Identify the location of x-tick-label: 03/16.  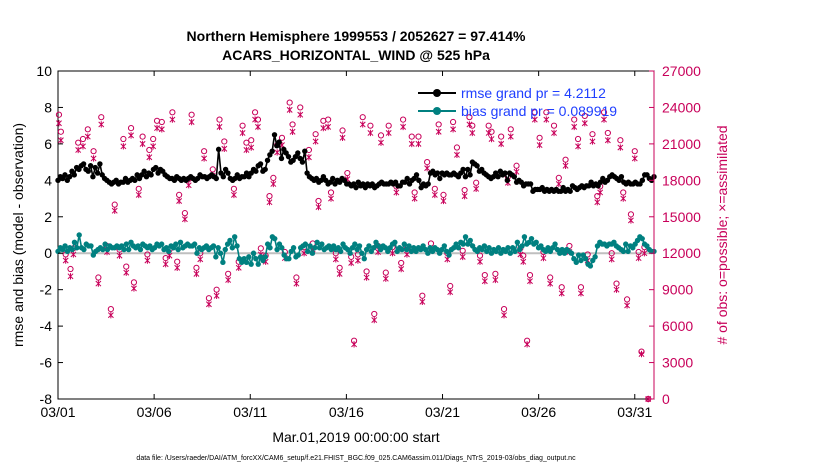
(346, 412).